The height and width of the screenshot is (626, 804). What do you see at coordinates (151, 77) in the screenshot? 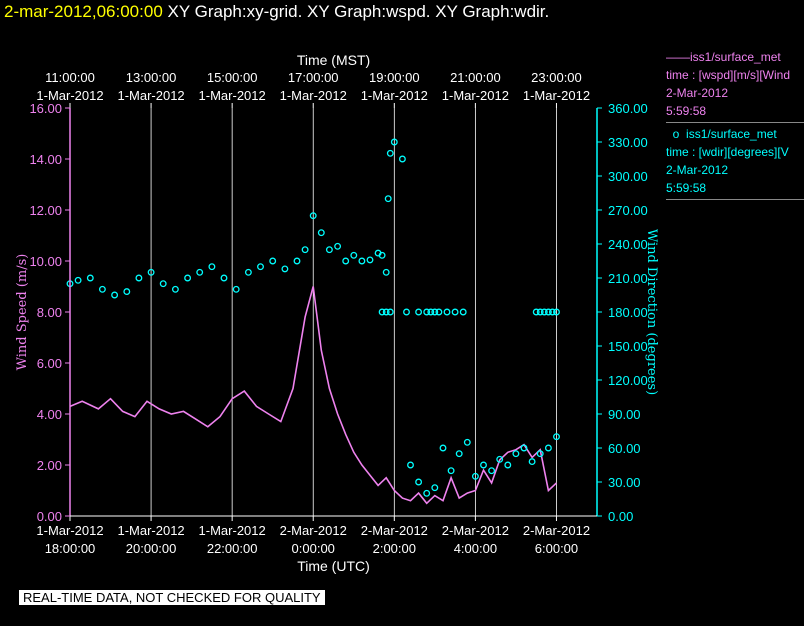
I see `x-top-tick-label-time: 13:00:00` at bounding box center [151, 77].